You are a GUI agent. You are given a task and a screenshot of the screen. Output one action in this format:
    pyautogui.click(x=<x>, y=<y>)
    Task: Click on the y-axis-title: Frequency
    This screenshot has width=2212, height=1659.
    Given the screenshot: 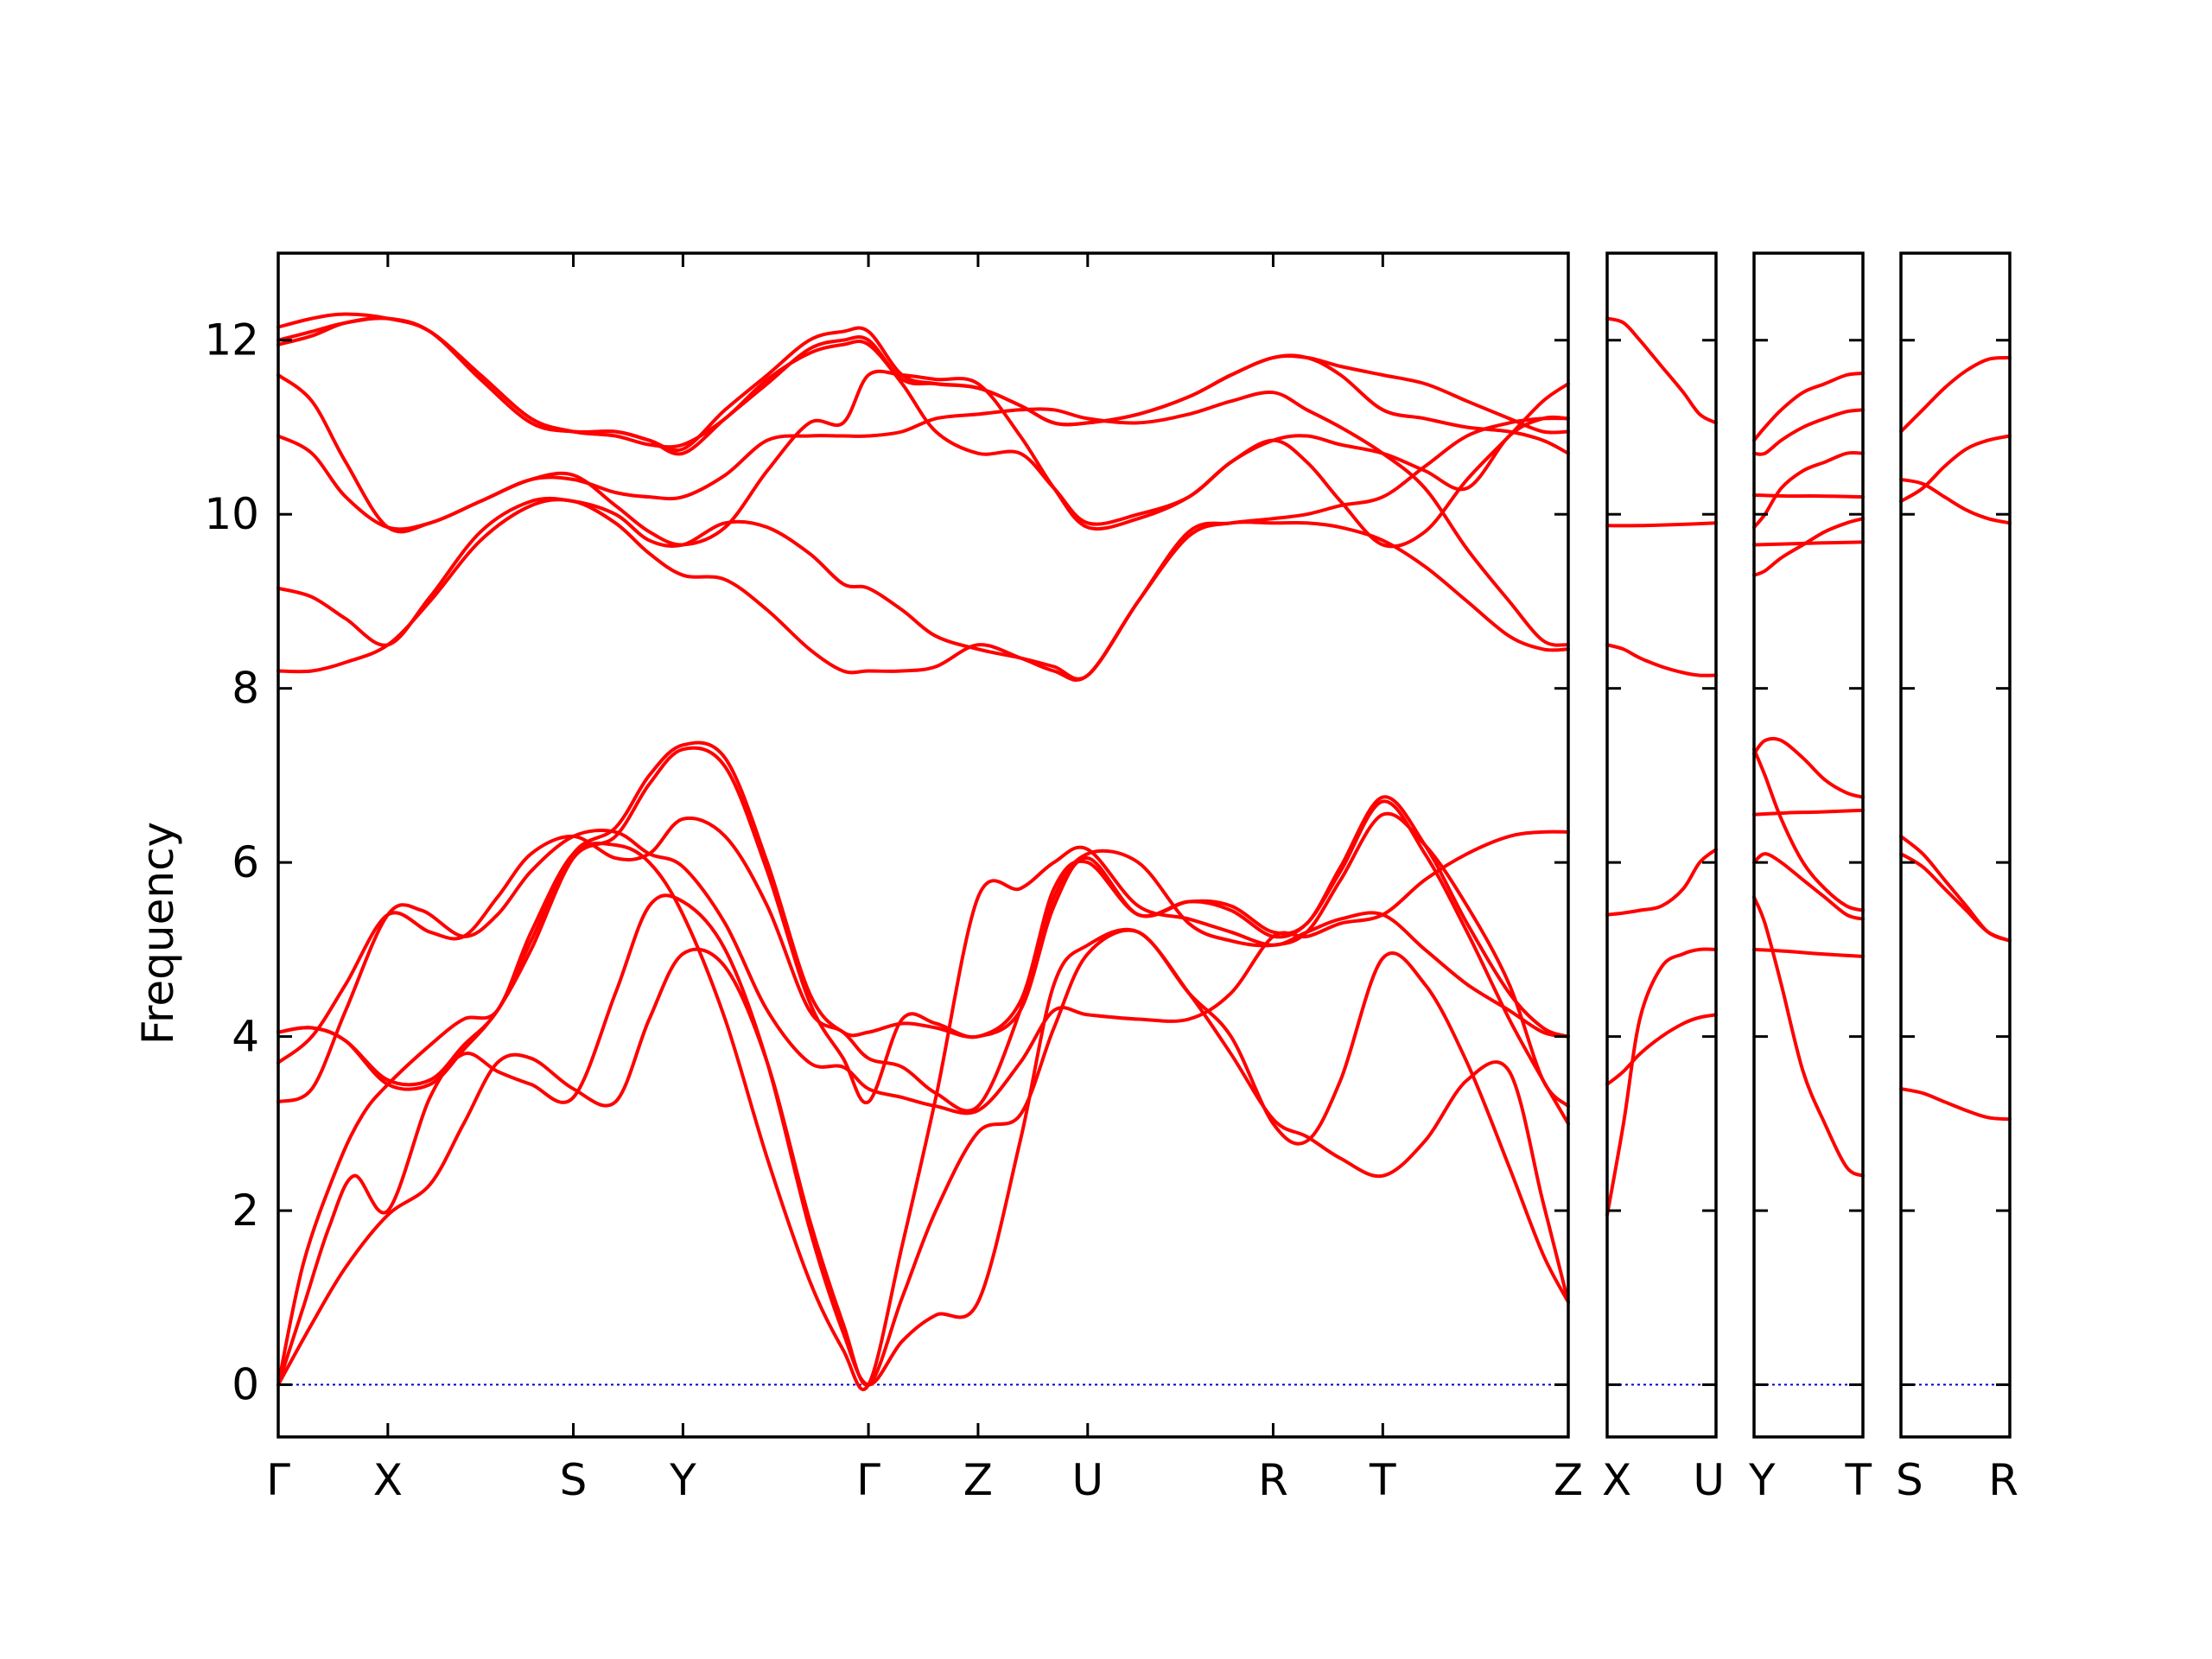 What is the action you would take?
    pyautogui.click(x=158, y=933)
    